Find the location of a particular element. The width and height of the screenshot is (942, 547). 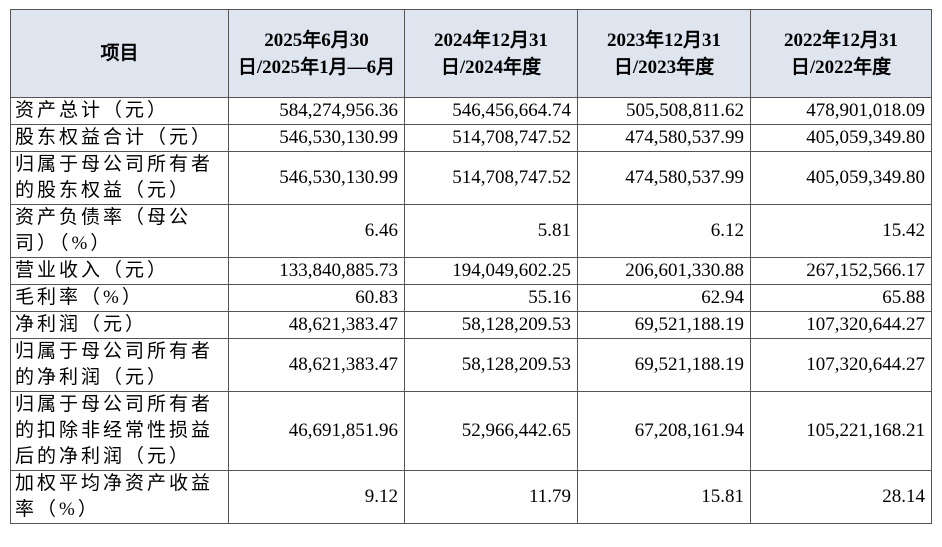

value-cell: 60.83 is located at coordinates (316, 298).